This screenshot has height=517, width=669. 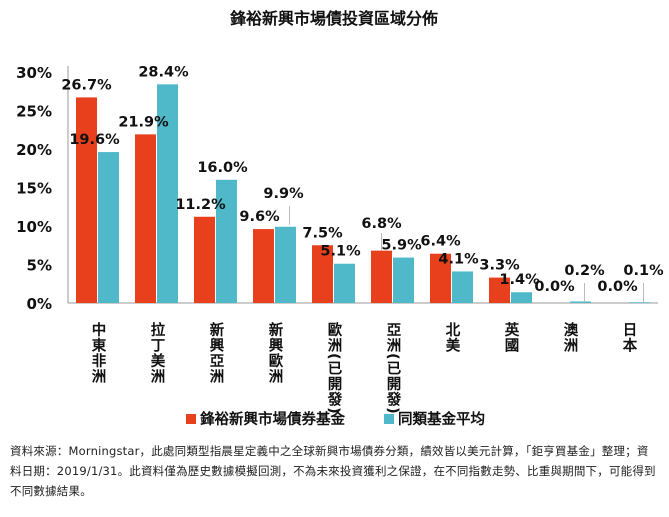 I want to click on y-tick-label: 10%, so click(x=34, y=227).